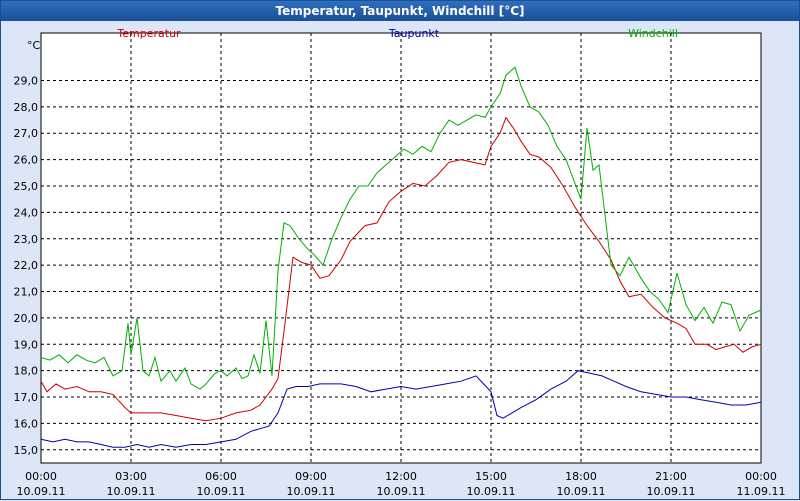 This screenshot has width=800, height=501. I want to click on legend-taupunkt: Taupunkt, so click(414, 33).